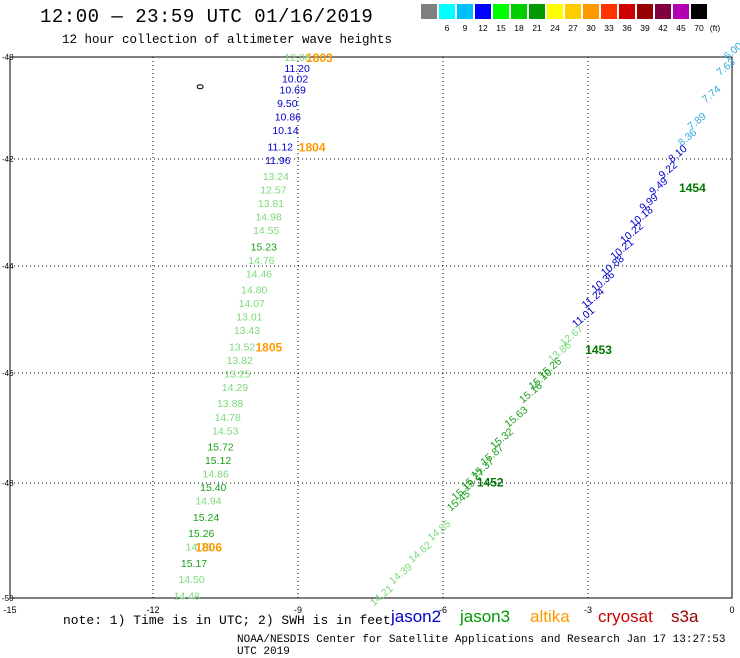 This screenshot has height=658, width=740. I want to click on legend-label: 39, so click(645, 28).